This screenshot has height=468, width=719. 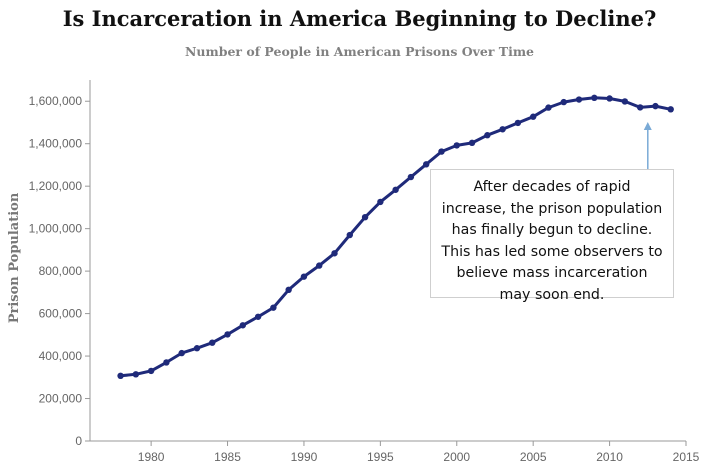 What do you see at coordinates (61, 356) in the screenshot?
I see `y-tick-label: 400,000` at bounding box center [61, 356].